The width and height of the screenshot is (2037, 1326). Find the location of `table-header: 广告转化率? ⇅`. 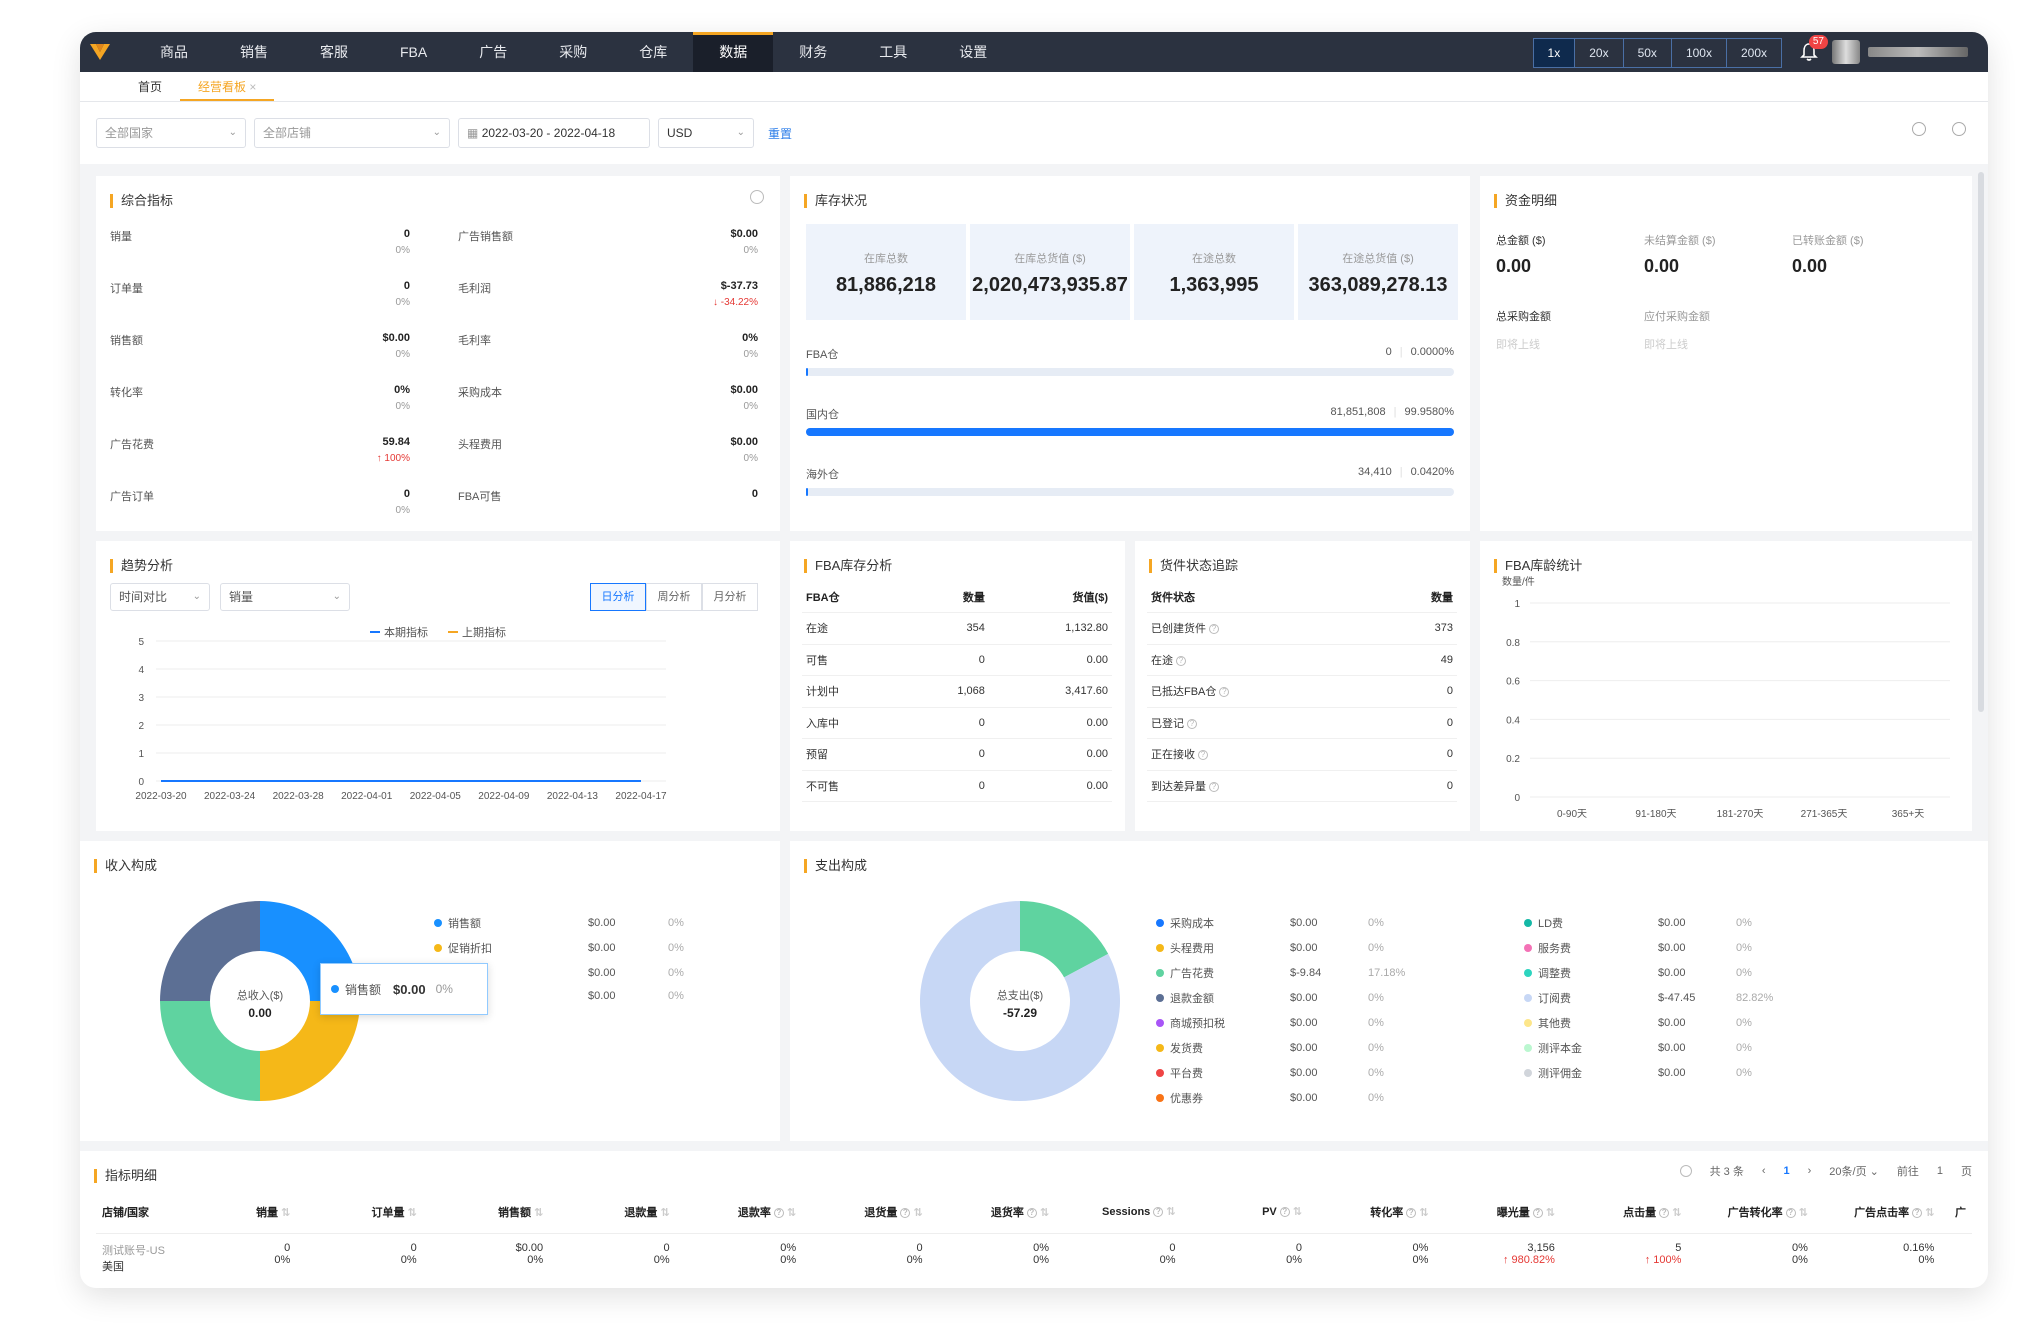

table-header: 广告转化率? ⇅ is located at coordinates (1750, 1212).